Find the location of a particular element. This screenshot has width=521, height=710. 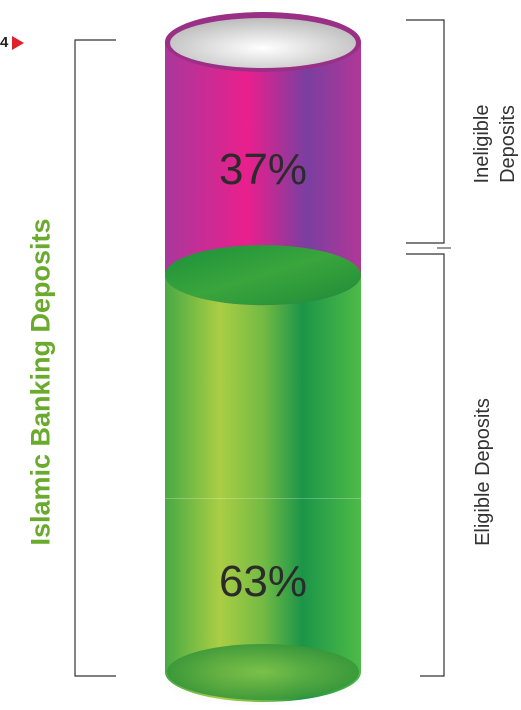

corner-number: 4 is located at coordinates (4, 42).